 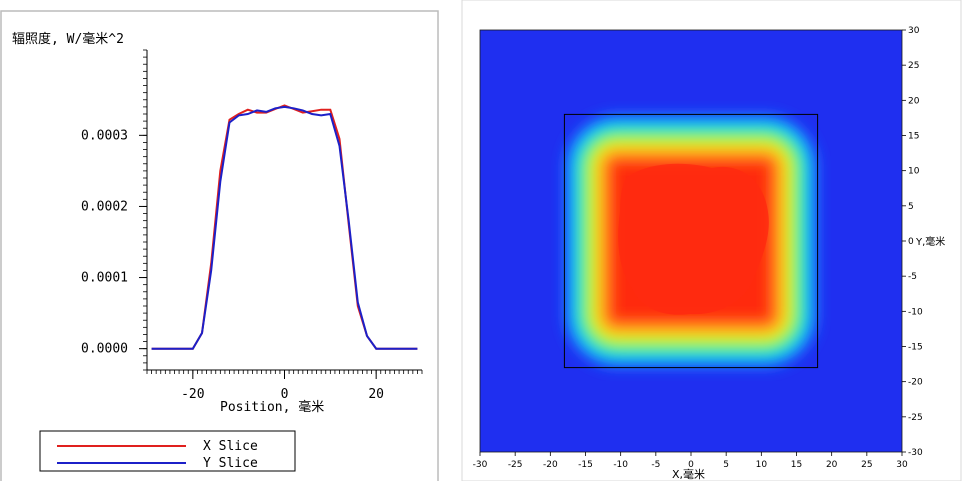 I want to click on line-y-axis-label: 辐照度, W/毫米^2, so click(x=68, y=39).